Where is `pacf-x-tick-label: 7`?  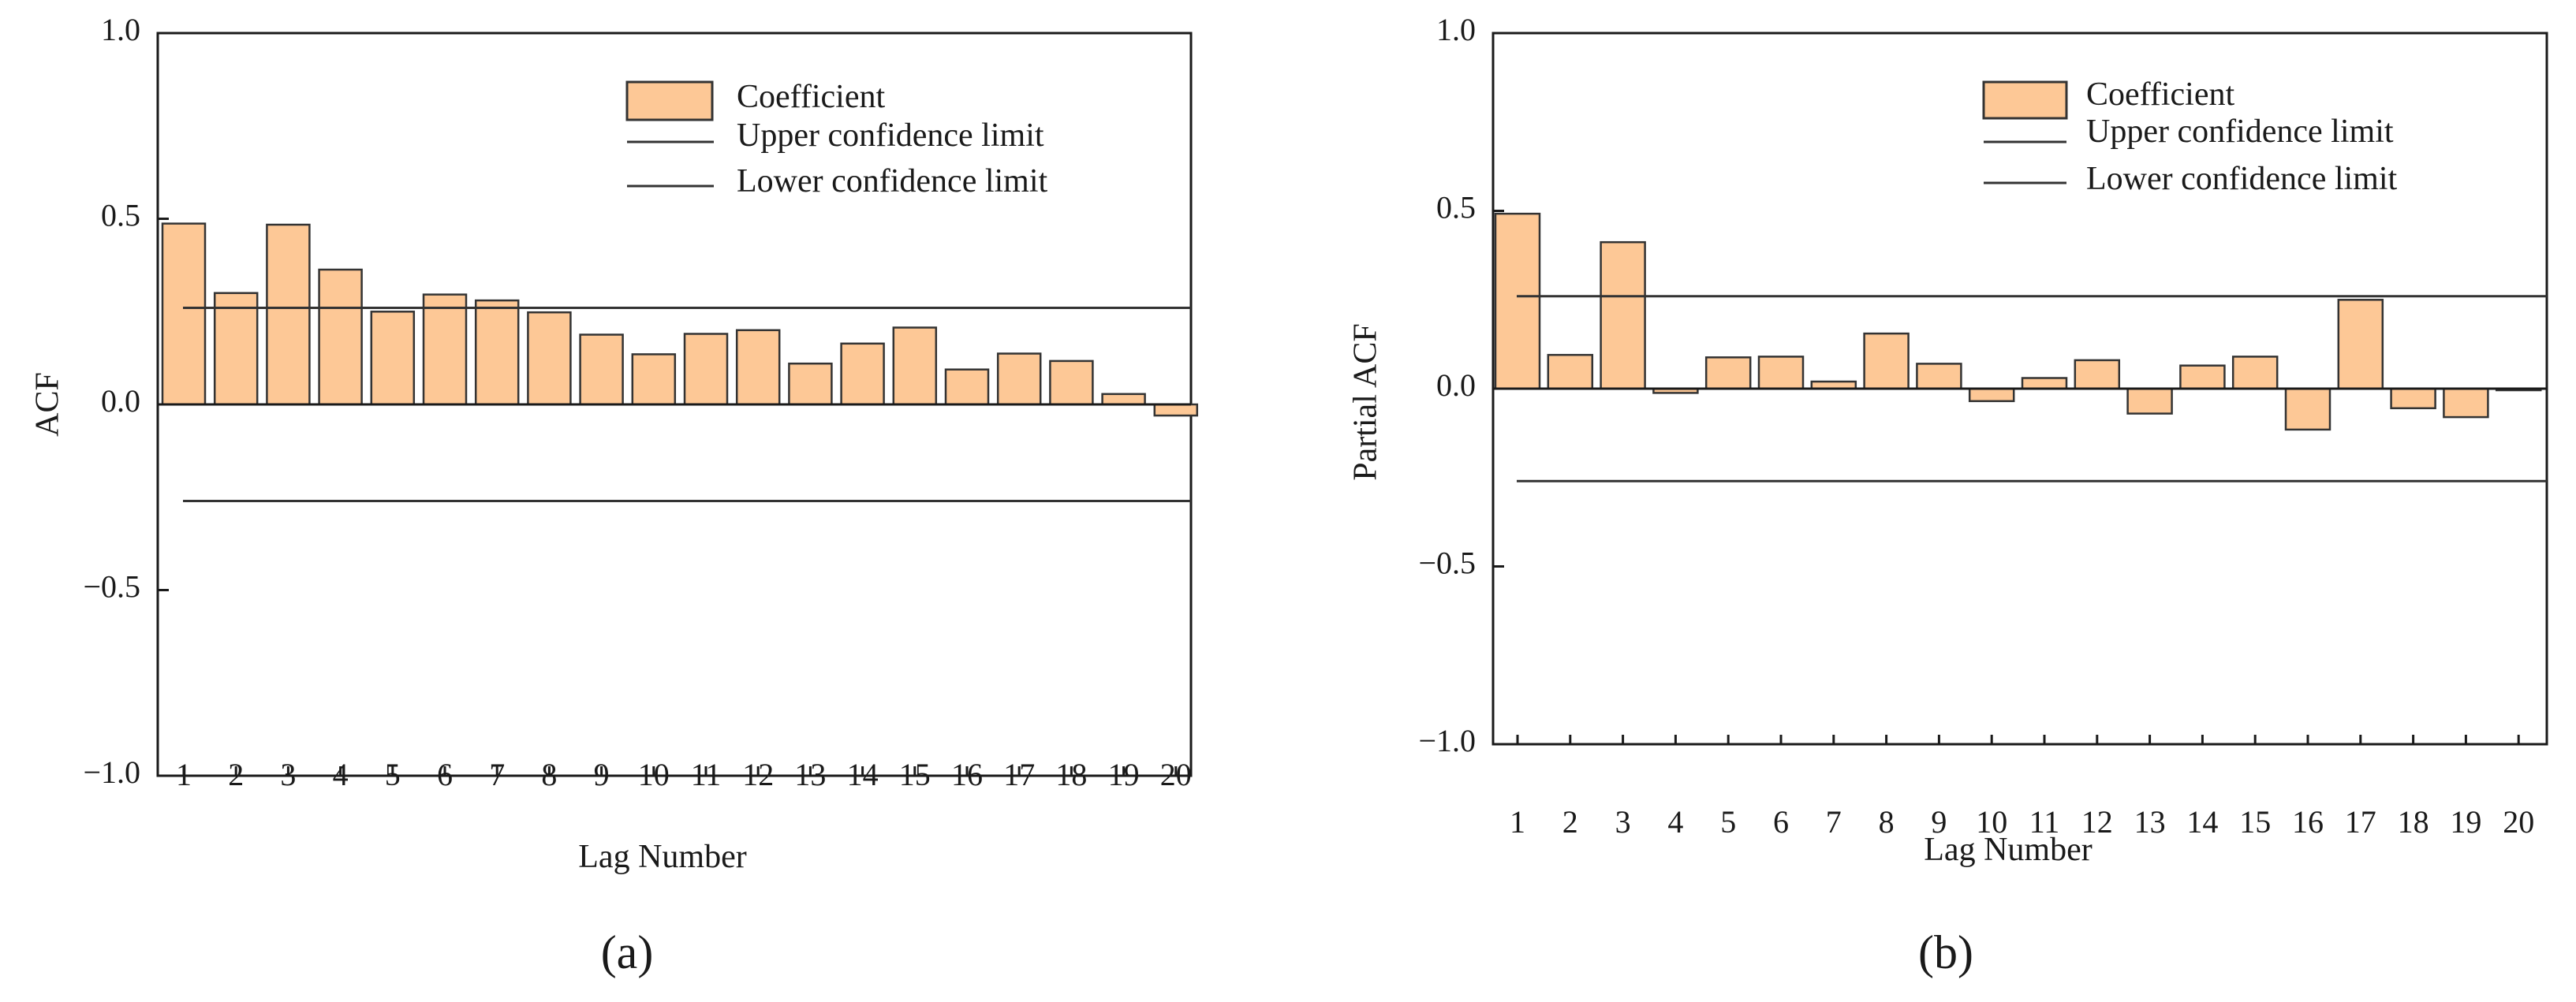 pacf-x-tick-label: 7 is located at coordinates (1834, 822).